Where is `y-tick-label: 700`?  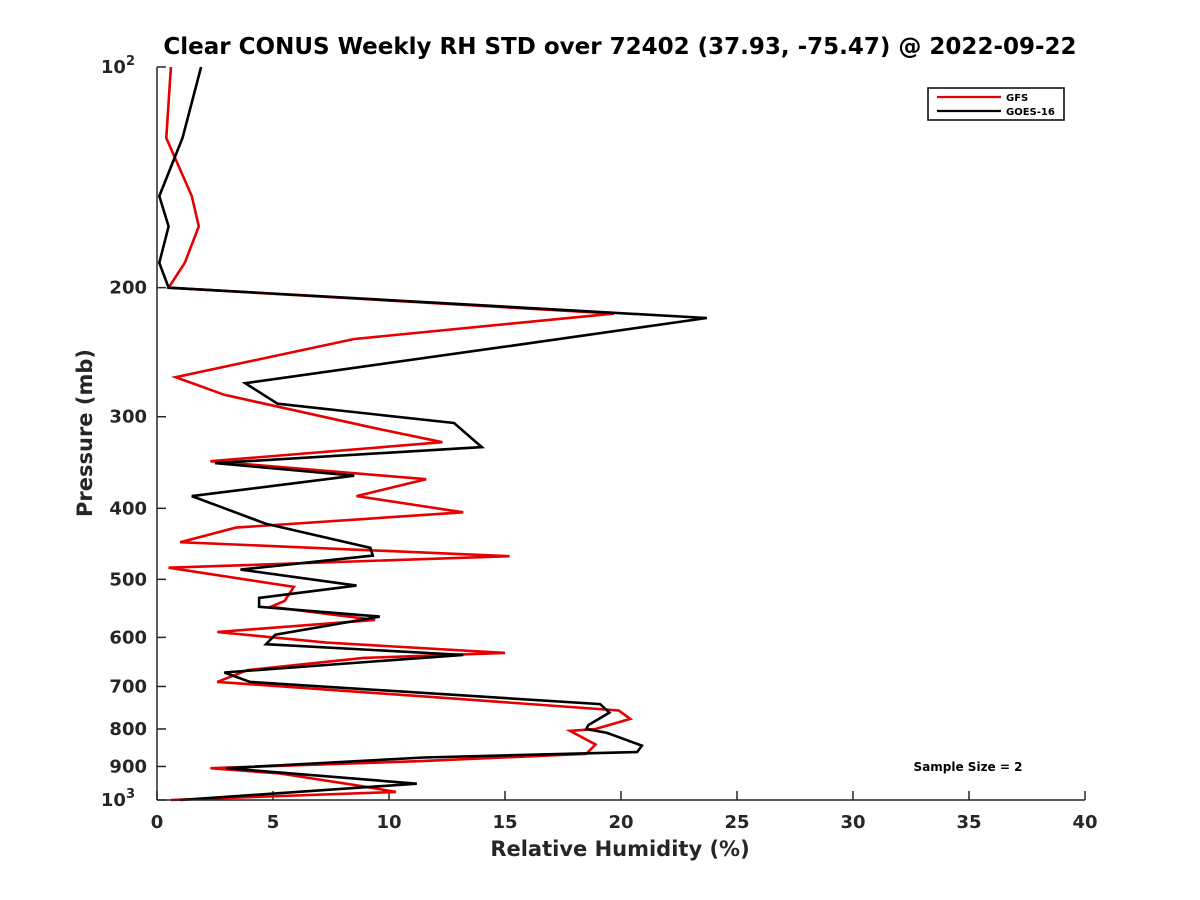 y-tick-label: 700 is located at coordinates (128, 686).